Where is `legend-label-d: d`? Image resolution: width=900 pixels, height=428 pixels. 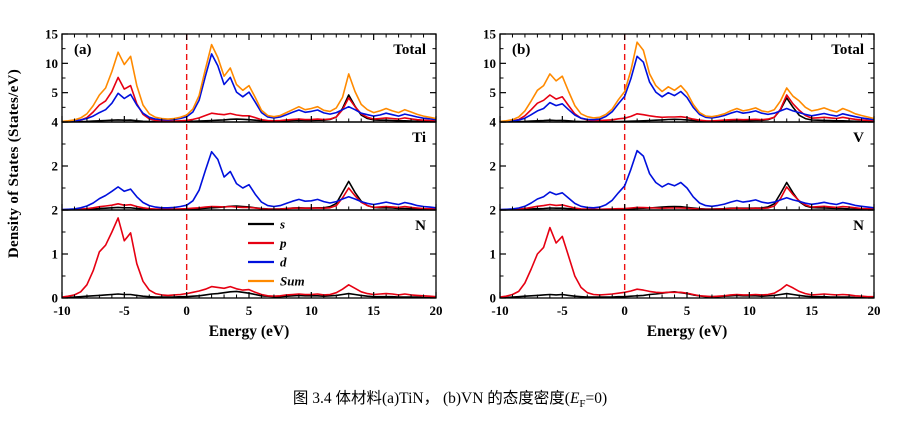 legend-label-d: d is located at coordinates (283, 262).